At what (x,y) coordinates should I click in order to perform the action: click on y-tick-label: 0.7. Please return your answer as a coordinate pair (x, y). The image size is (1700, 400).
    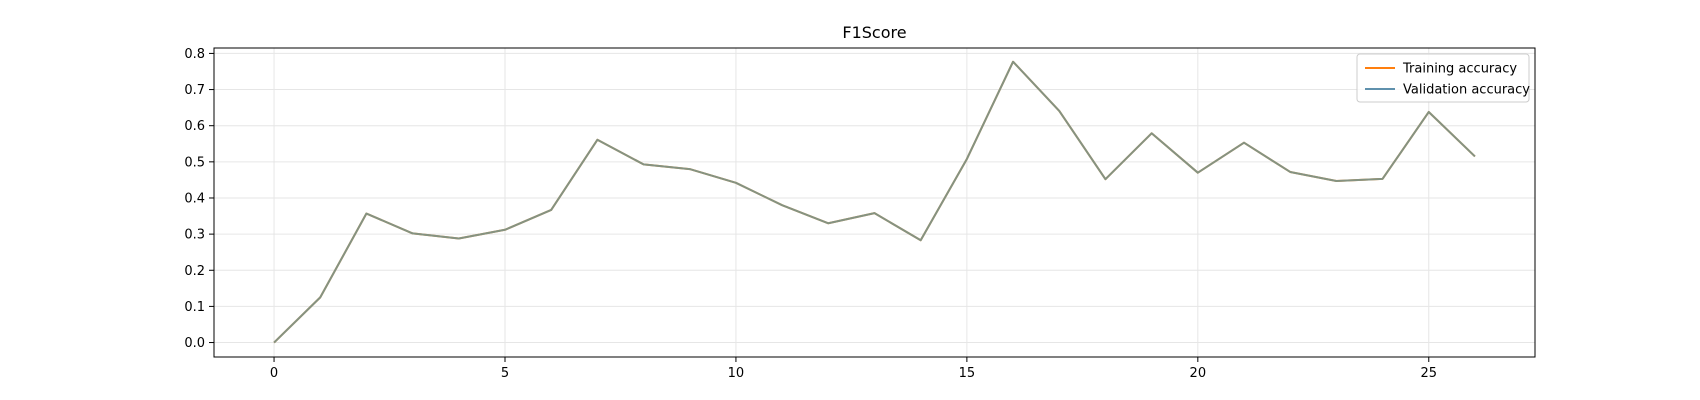
    Looking at the image, I should click on (194, 90).